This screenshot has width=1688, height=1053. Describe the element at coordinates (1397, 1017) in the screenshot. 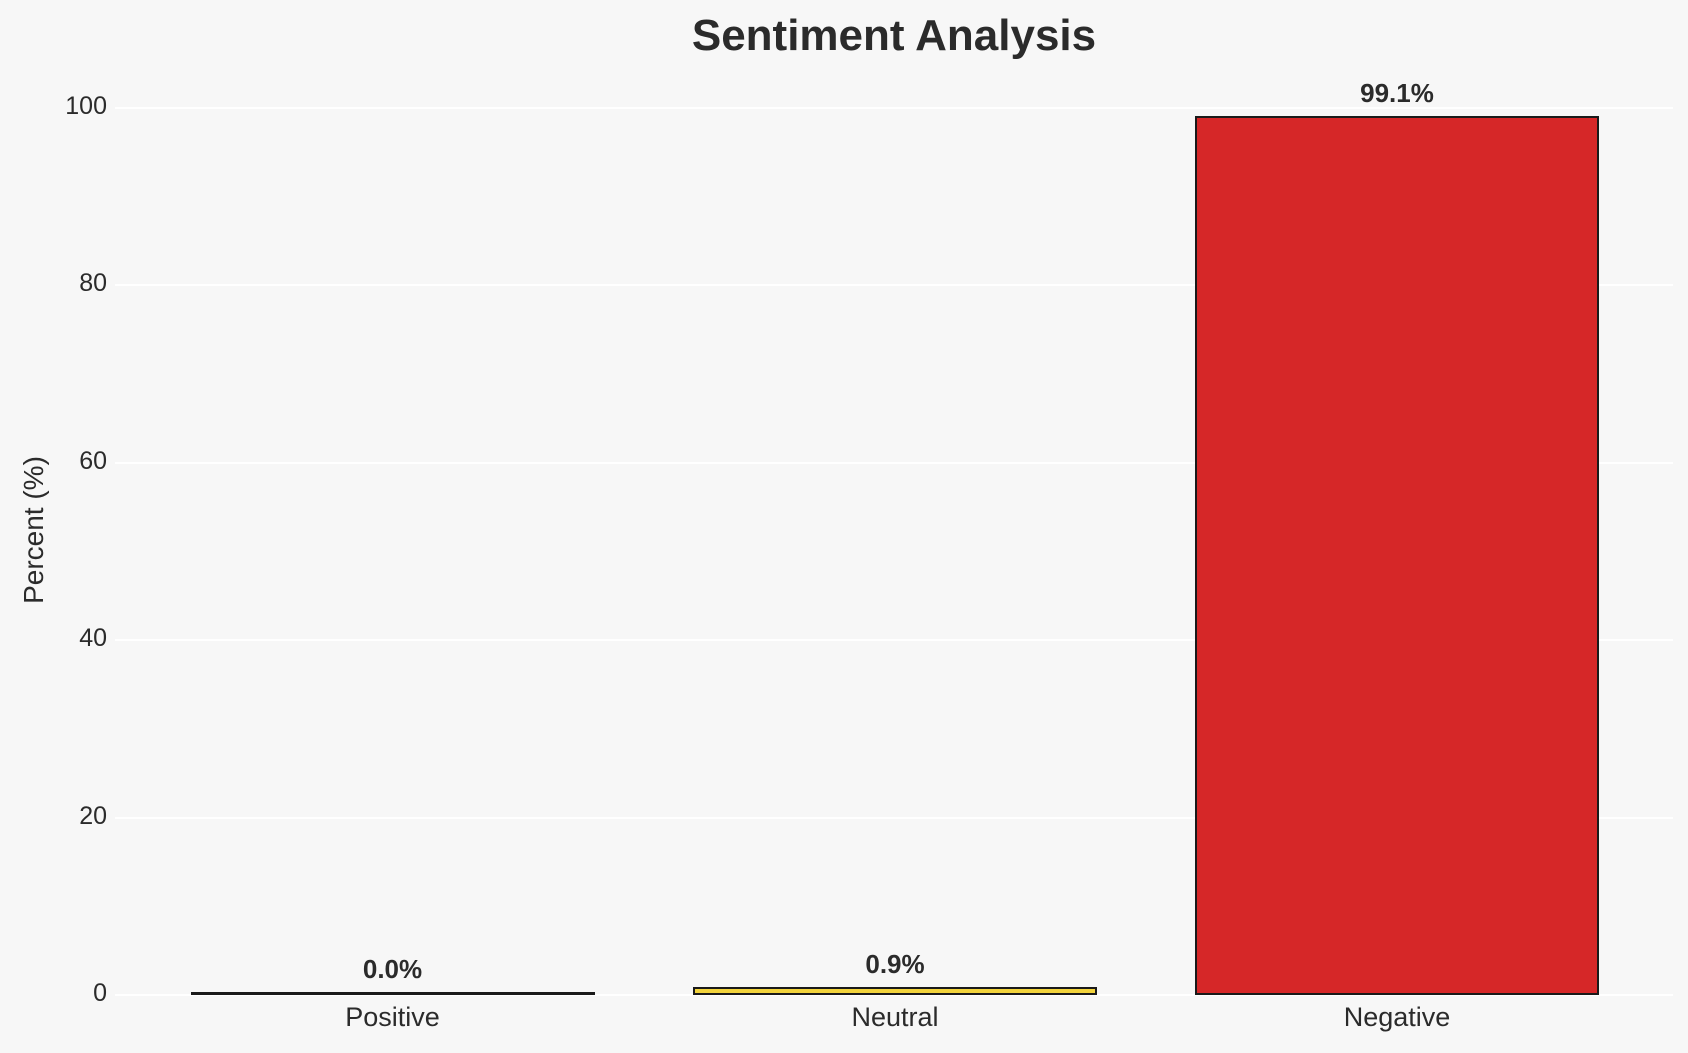

I see `x-tick-label-negative: Negative` at that location.